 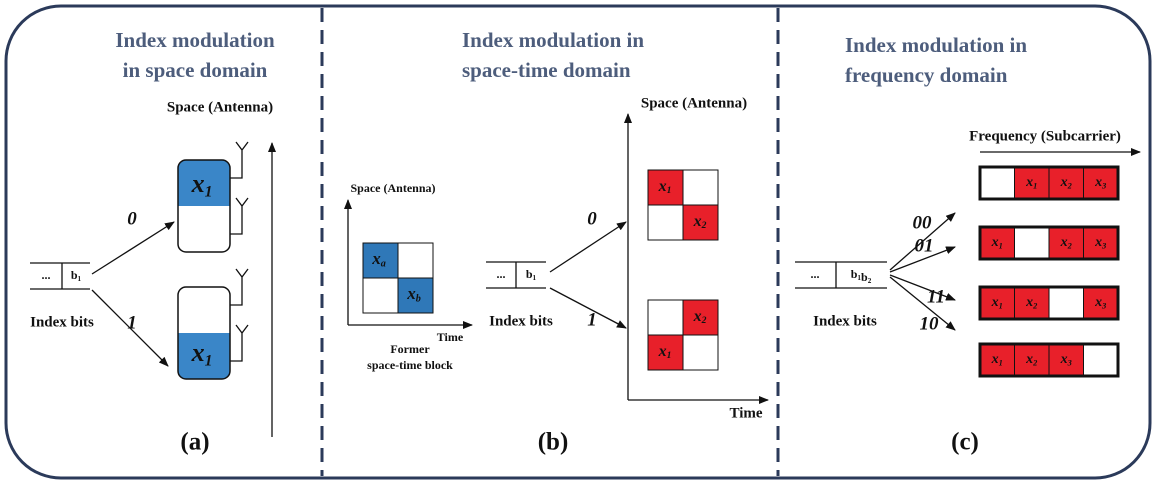 What do you see at coordinates (923, 222) in the screenshot?
I see `branch: 00` at bounding box center [923, 222].